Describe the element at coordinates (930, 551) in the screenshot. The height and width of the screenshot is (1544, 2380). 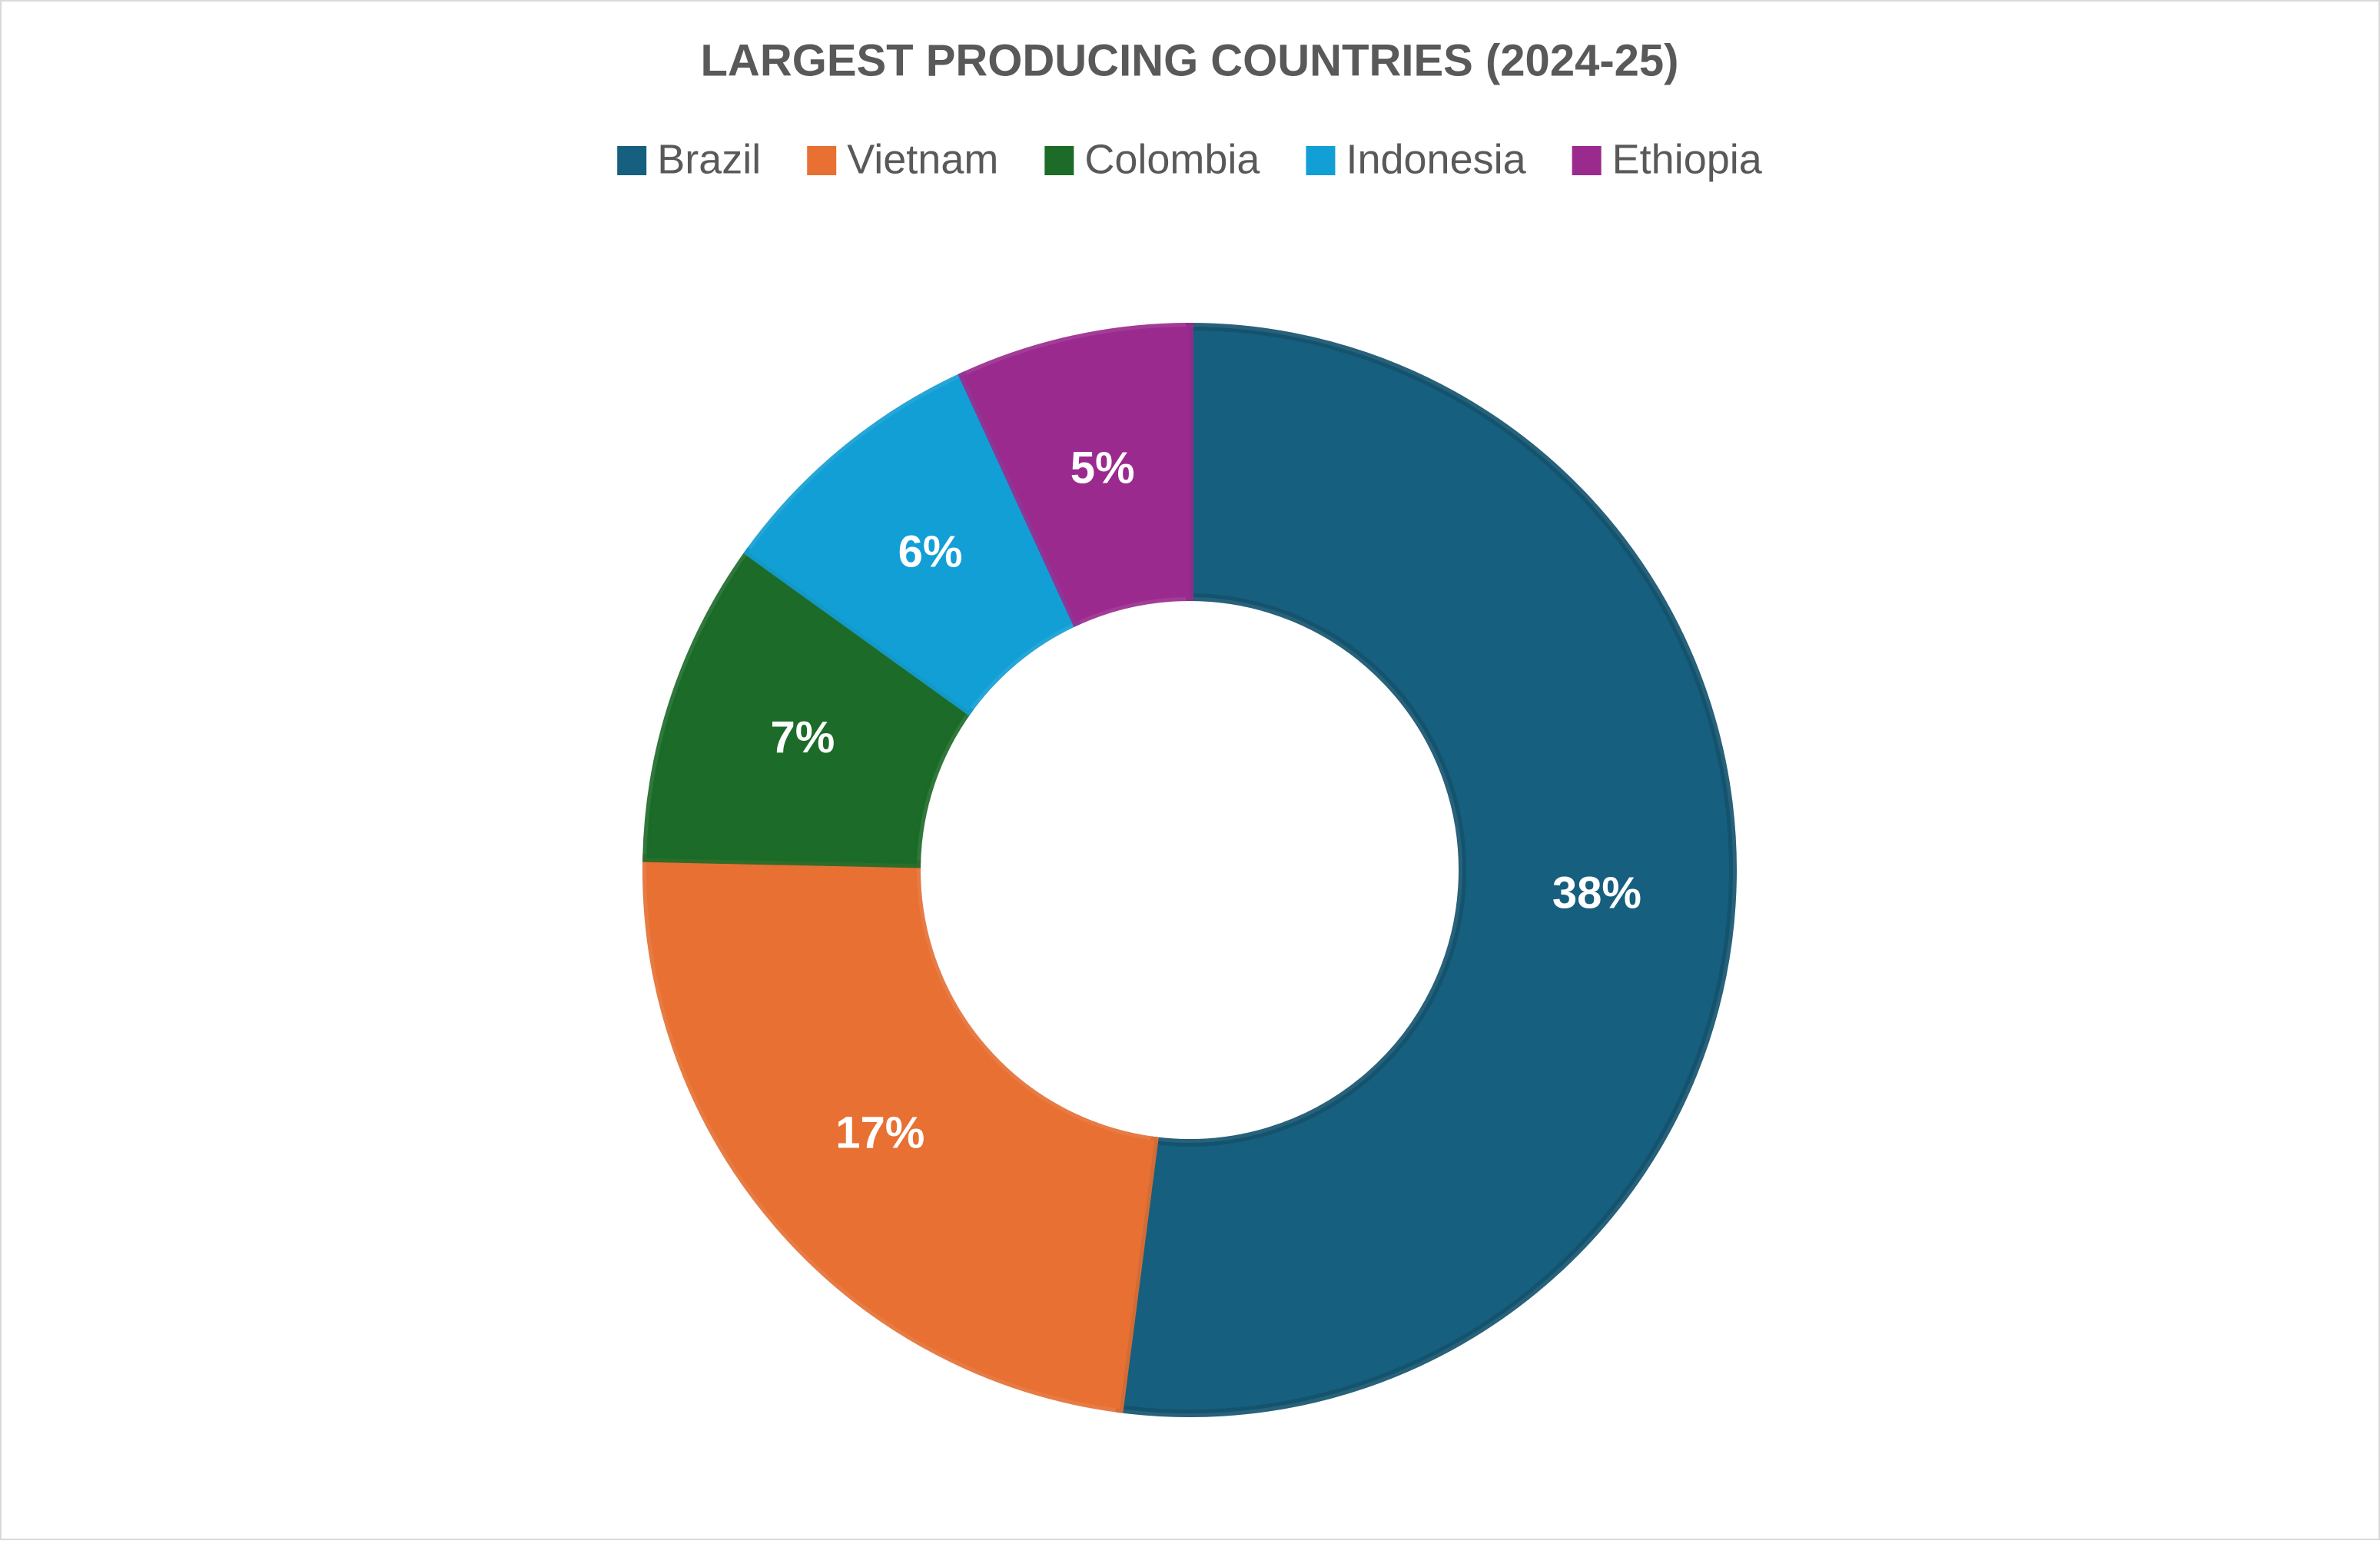
I see `data-label: 6%` at that location.